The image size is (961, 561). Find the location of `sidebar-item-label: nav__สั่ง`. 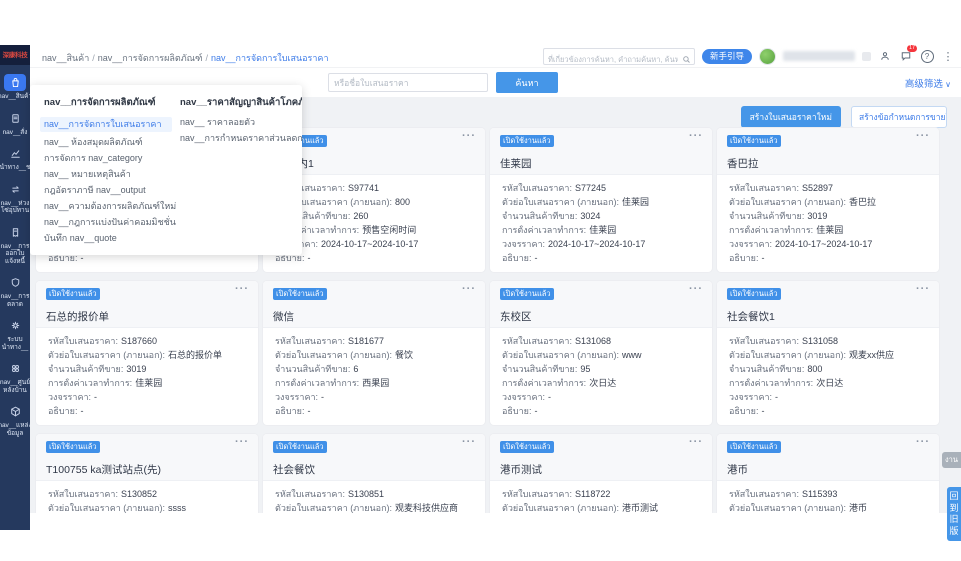

sidebar-item-label: nav__สั่ง is located at coordinates (15, 132).